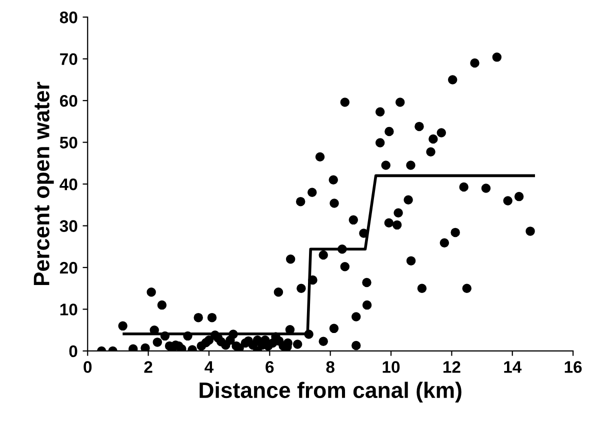 The width and height of the screenshot is (592, 428). I want to click on x-tick-label: 16, so click(573, 367).